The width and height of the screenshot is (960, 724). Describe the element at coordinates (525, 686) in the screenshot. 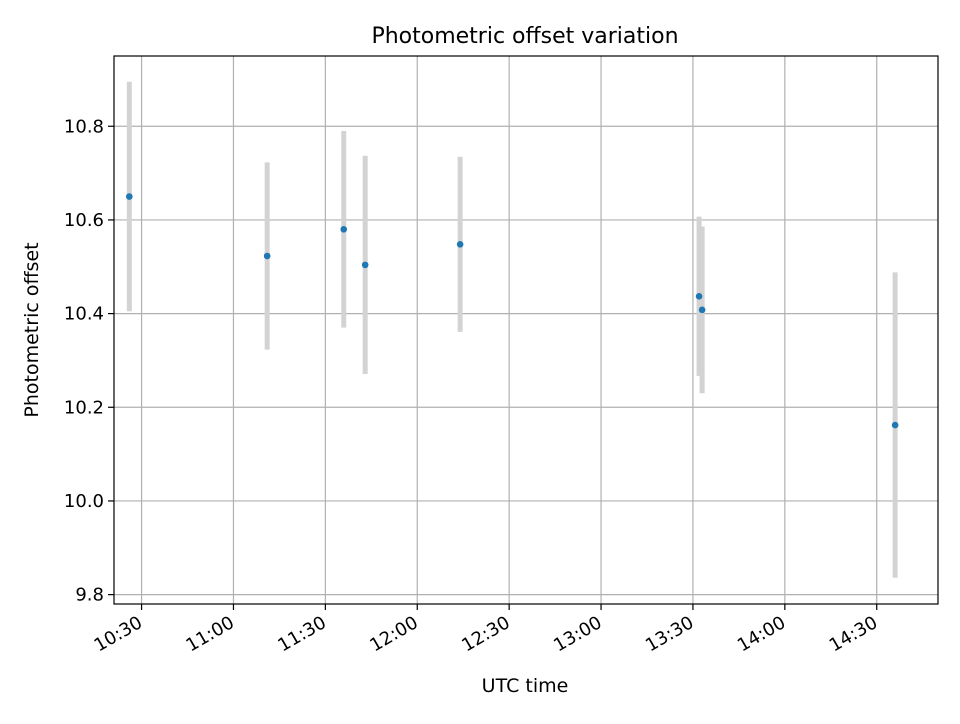

I see `x-axis-label: UTC time` at that location.